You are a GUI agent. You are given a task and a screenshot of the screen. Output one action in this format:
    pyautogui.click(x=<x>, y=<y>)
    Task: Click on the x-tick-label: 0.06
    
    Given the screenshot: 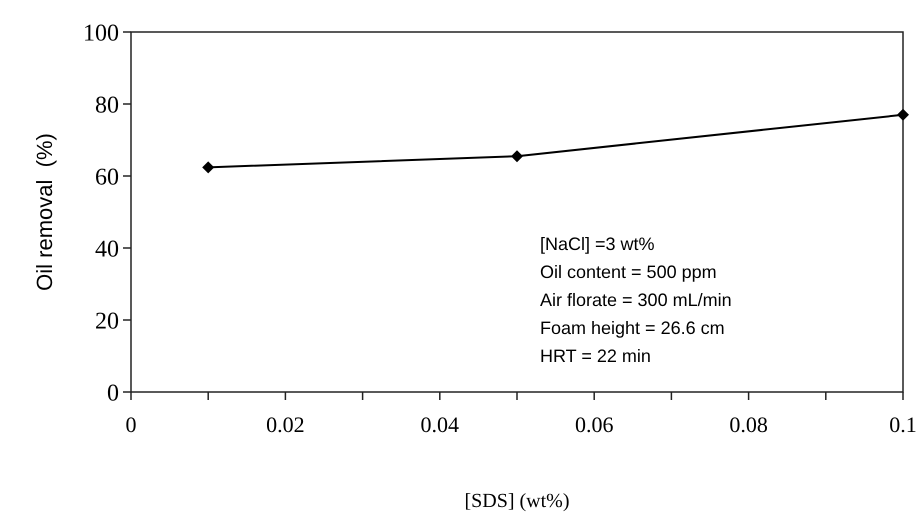 What is the action you would take?
    pyautogui.click(x=594, y=424)
    